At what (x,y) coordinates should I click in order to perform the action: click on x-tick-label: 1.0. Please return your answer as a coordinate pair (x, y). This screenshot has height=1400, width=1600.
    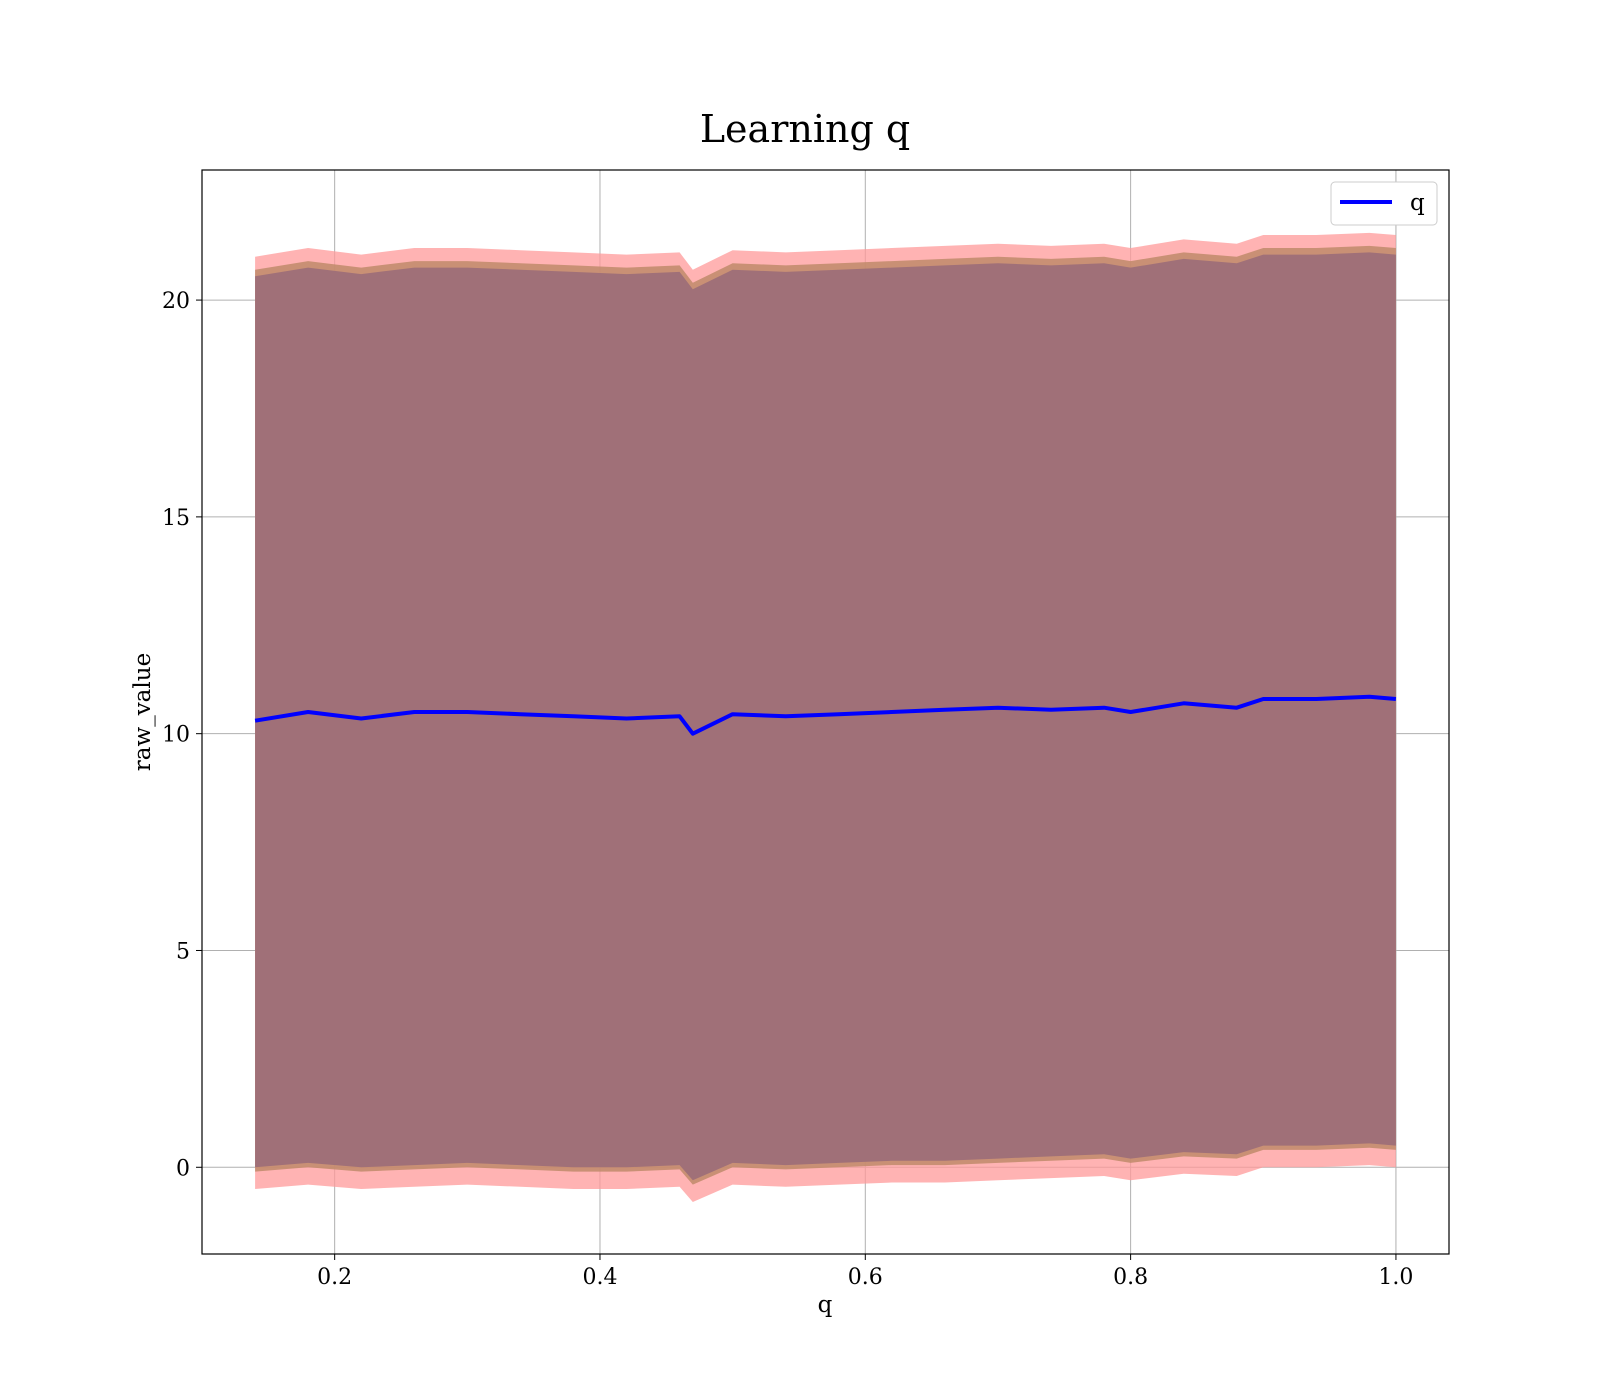
    Looking at the image, I should click on (1395, 1277).